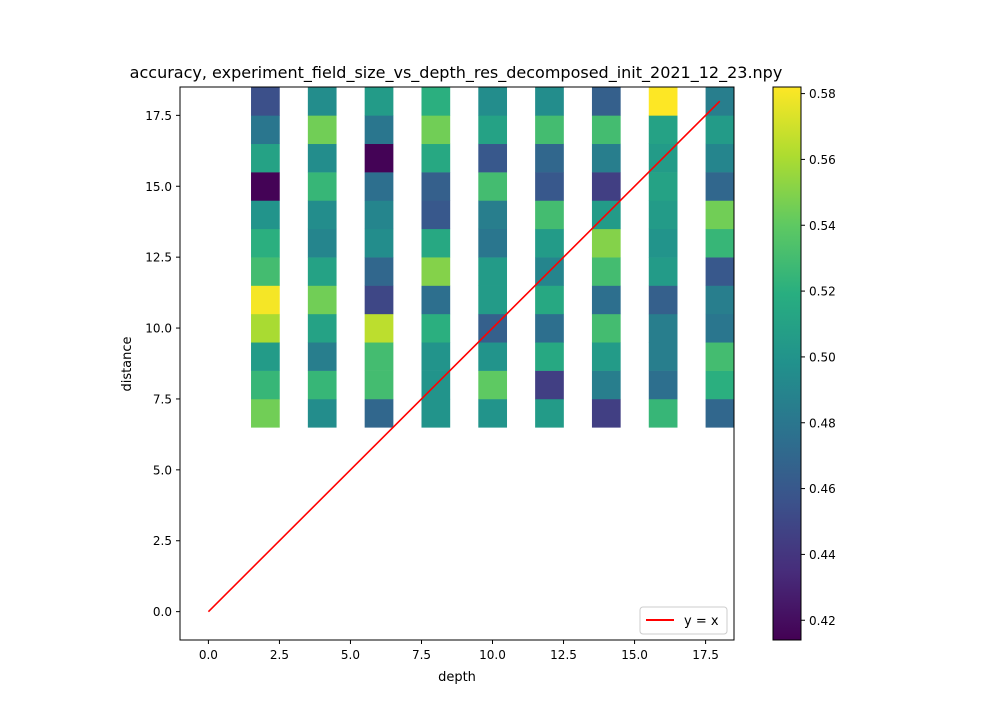  Describe the element at coordinates (421, 655) in the screenshot. I see `x-tick-label: 7.5` at that location.